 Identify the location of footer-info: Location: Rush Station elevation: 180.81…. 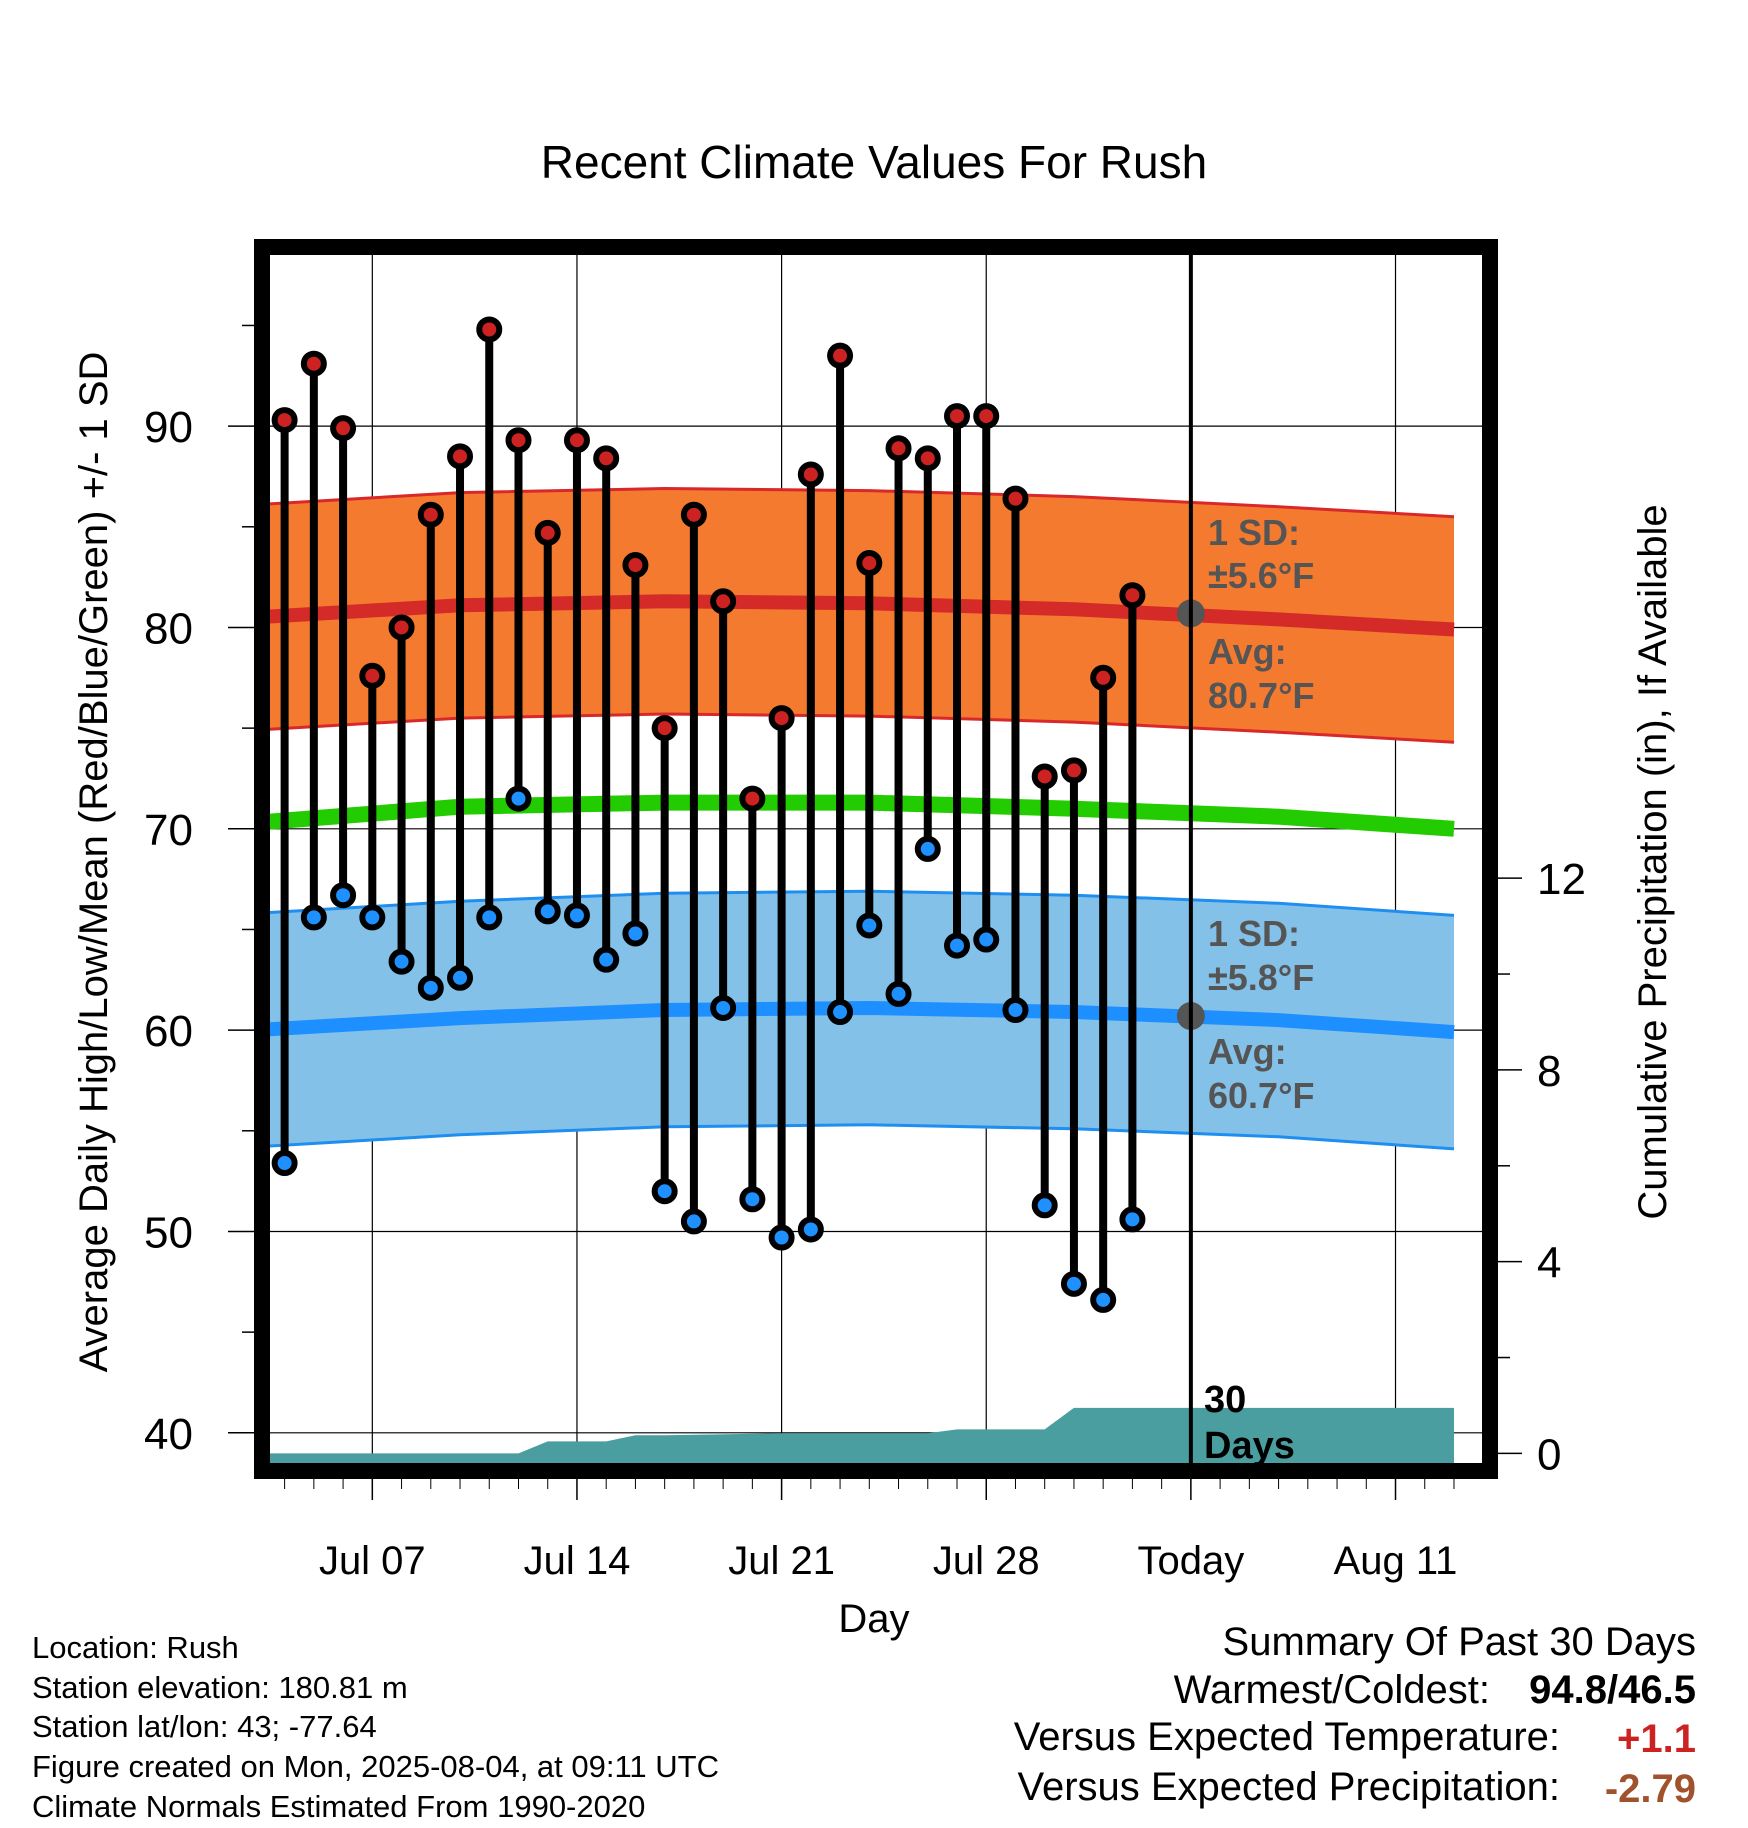
(375, 1727).